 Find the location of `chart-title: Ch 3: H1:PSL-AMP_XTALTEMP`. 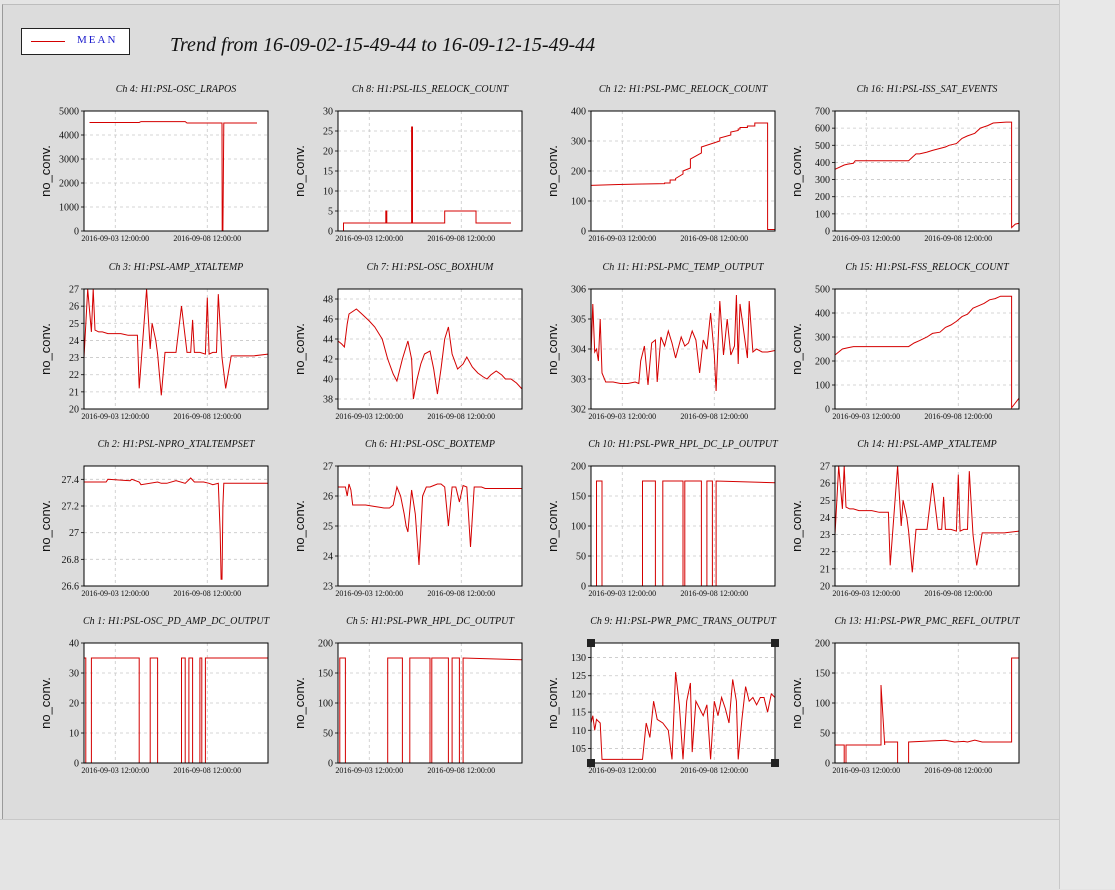

chart-title: Ch 3: H1:PSL-AMP_XTALTEMP is located at coordinates (176, 267).